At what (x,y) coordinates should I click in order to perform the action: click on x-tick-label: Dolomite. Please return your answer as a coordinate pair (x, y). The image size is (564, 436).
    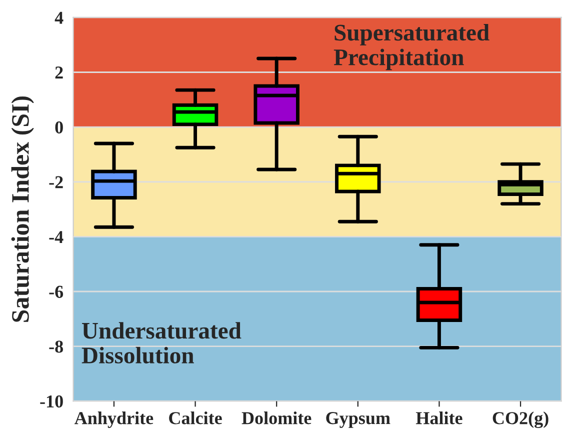
    Looking at the image, I should click on (277, 418).